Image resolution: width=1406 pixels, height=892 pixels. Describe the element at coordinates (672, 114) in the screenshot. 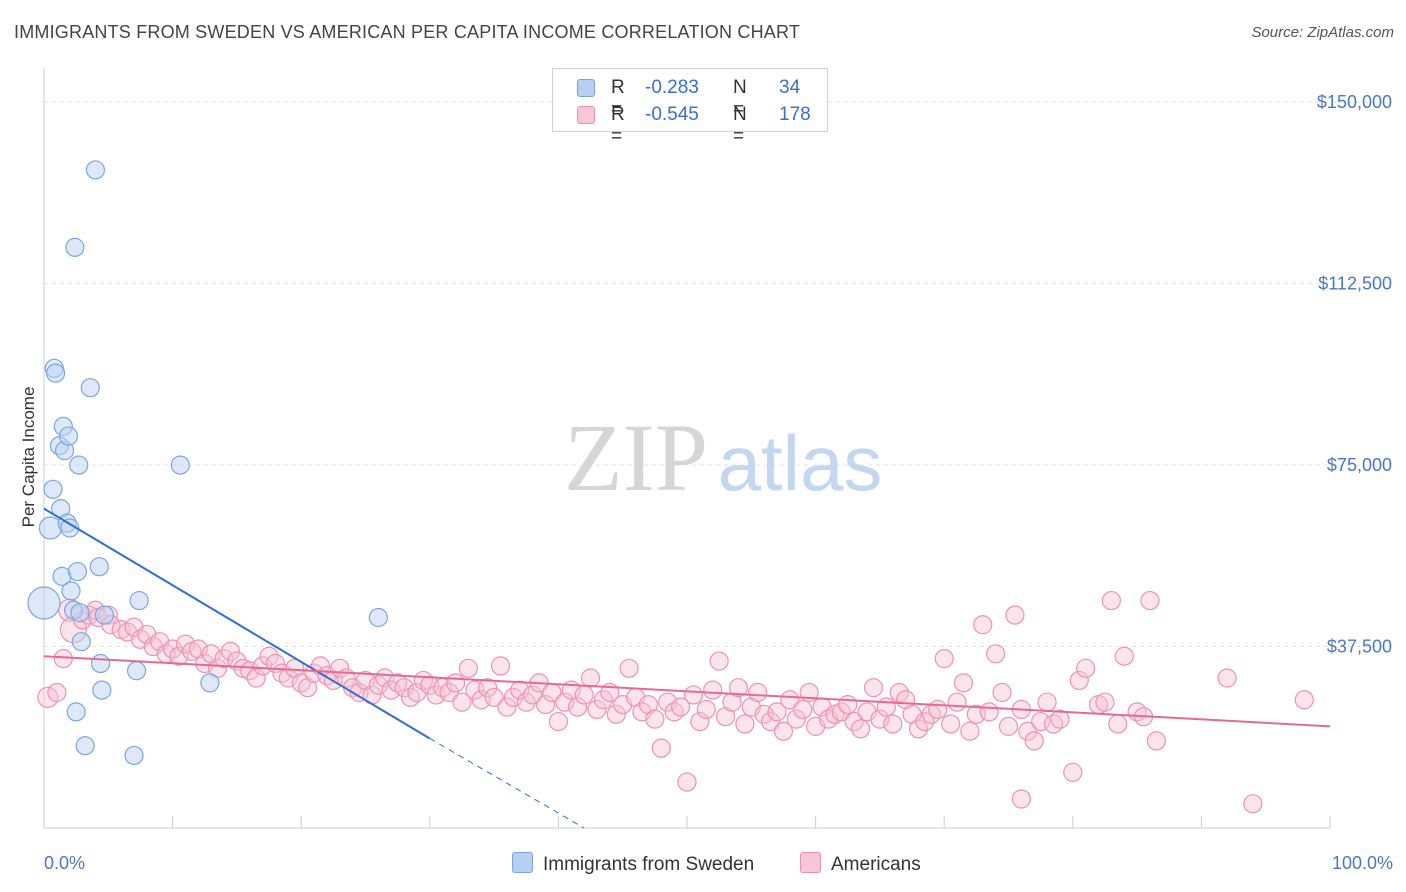

I see `legend-r-value: -0.545` at that location.